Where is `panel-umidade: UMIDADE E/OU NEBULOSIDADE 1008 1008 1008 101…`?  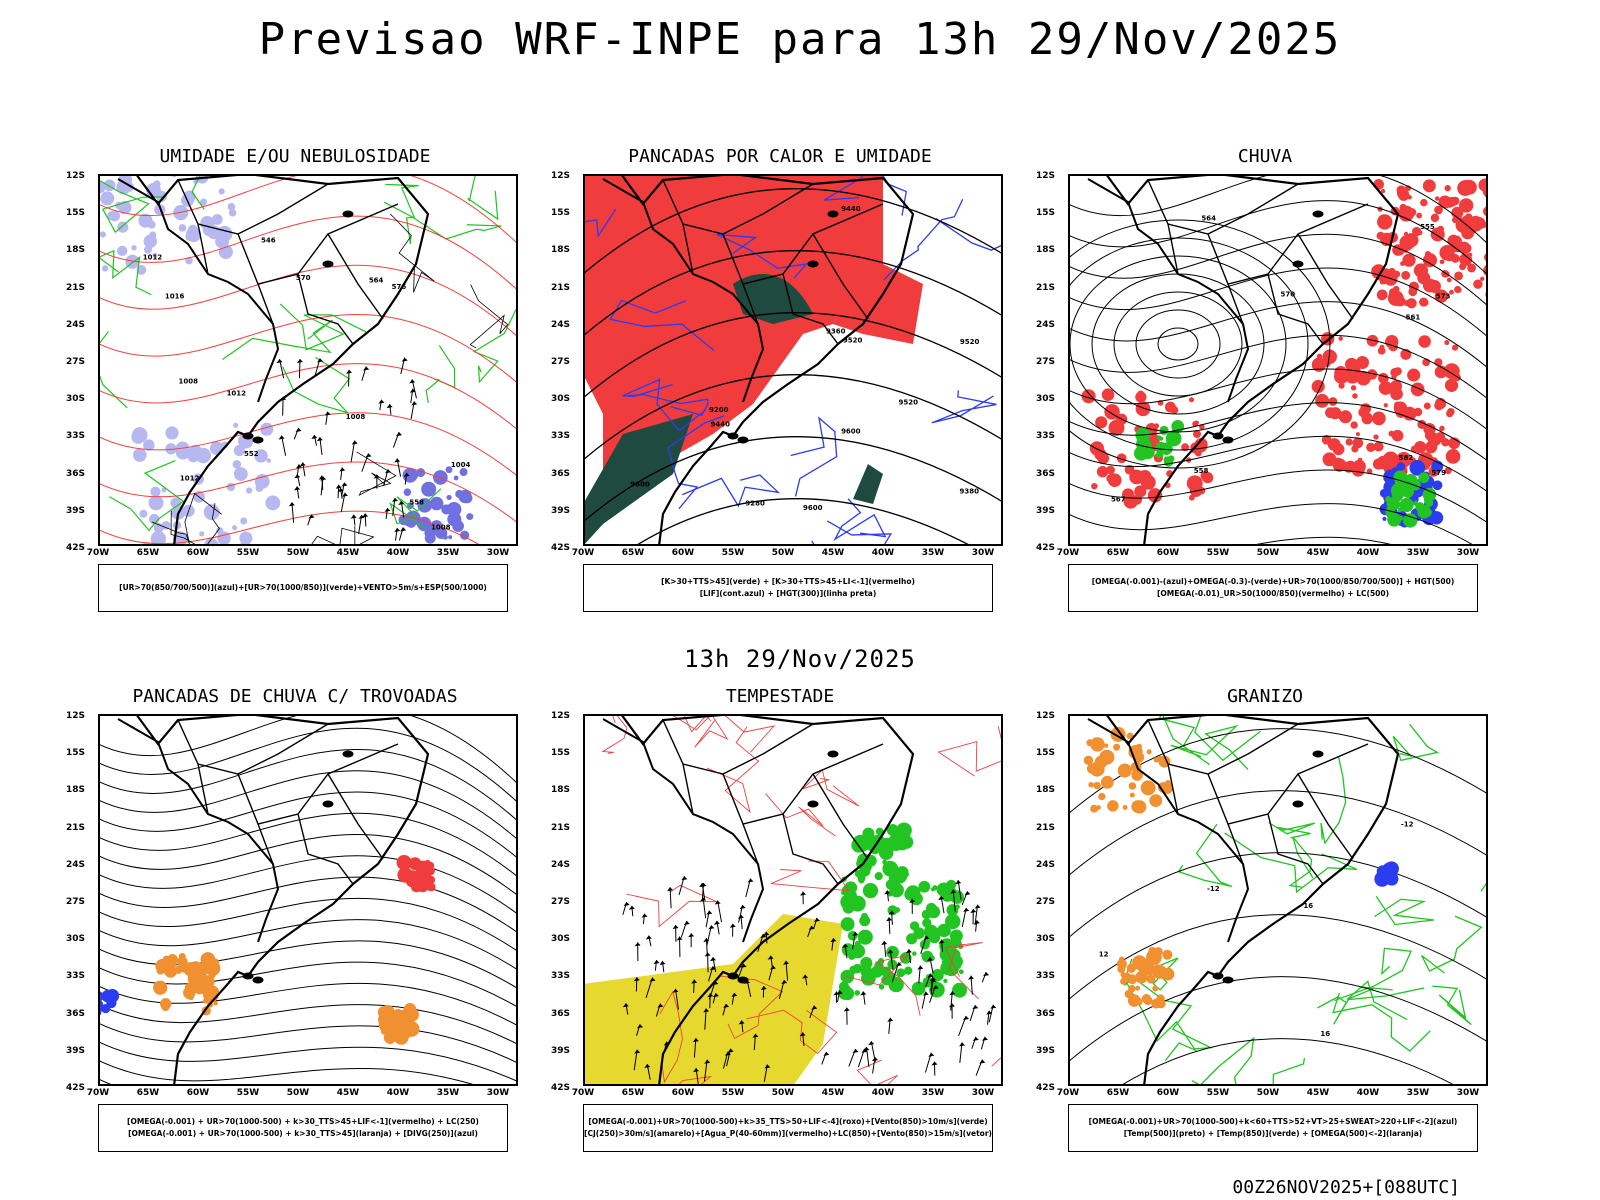 panel-umidade: UMIDADE E/OU NEBULOSIDADE 1008 1008 1008 101… is located at coordinates (292, 386).